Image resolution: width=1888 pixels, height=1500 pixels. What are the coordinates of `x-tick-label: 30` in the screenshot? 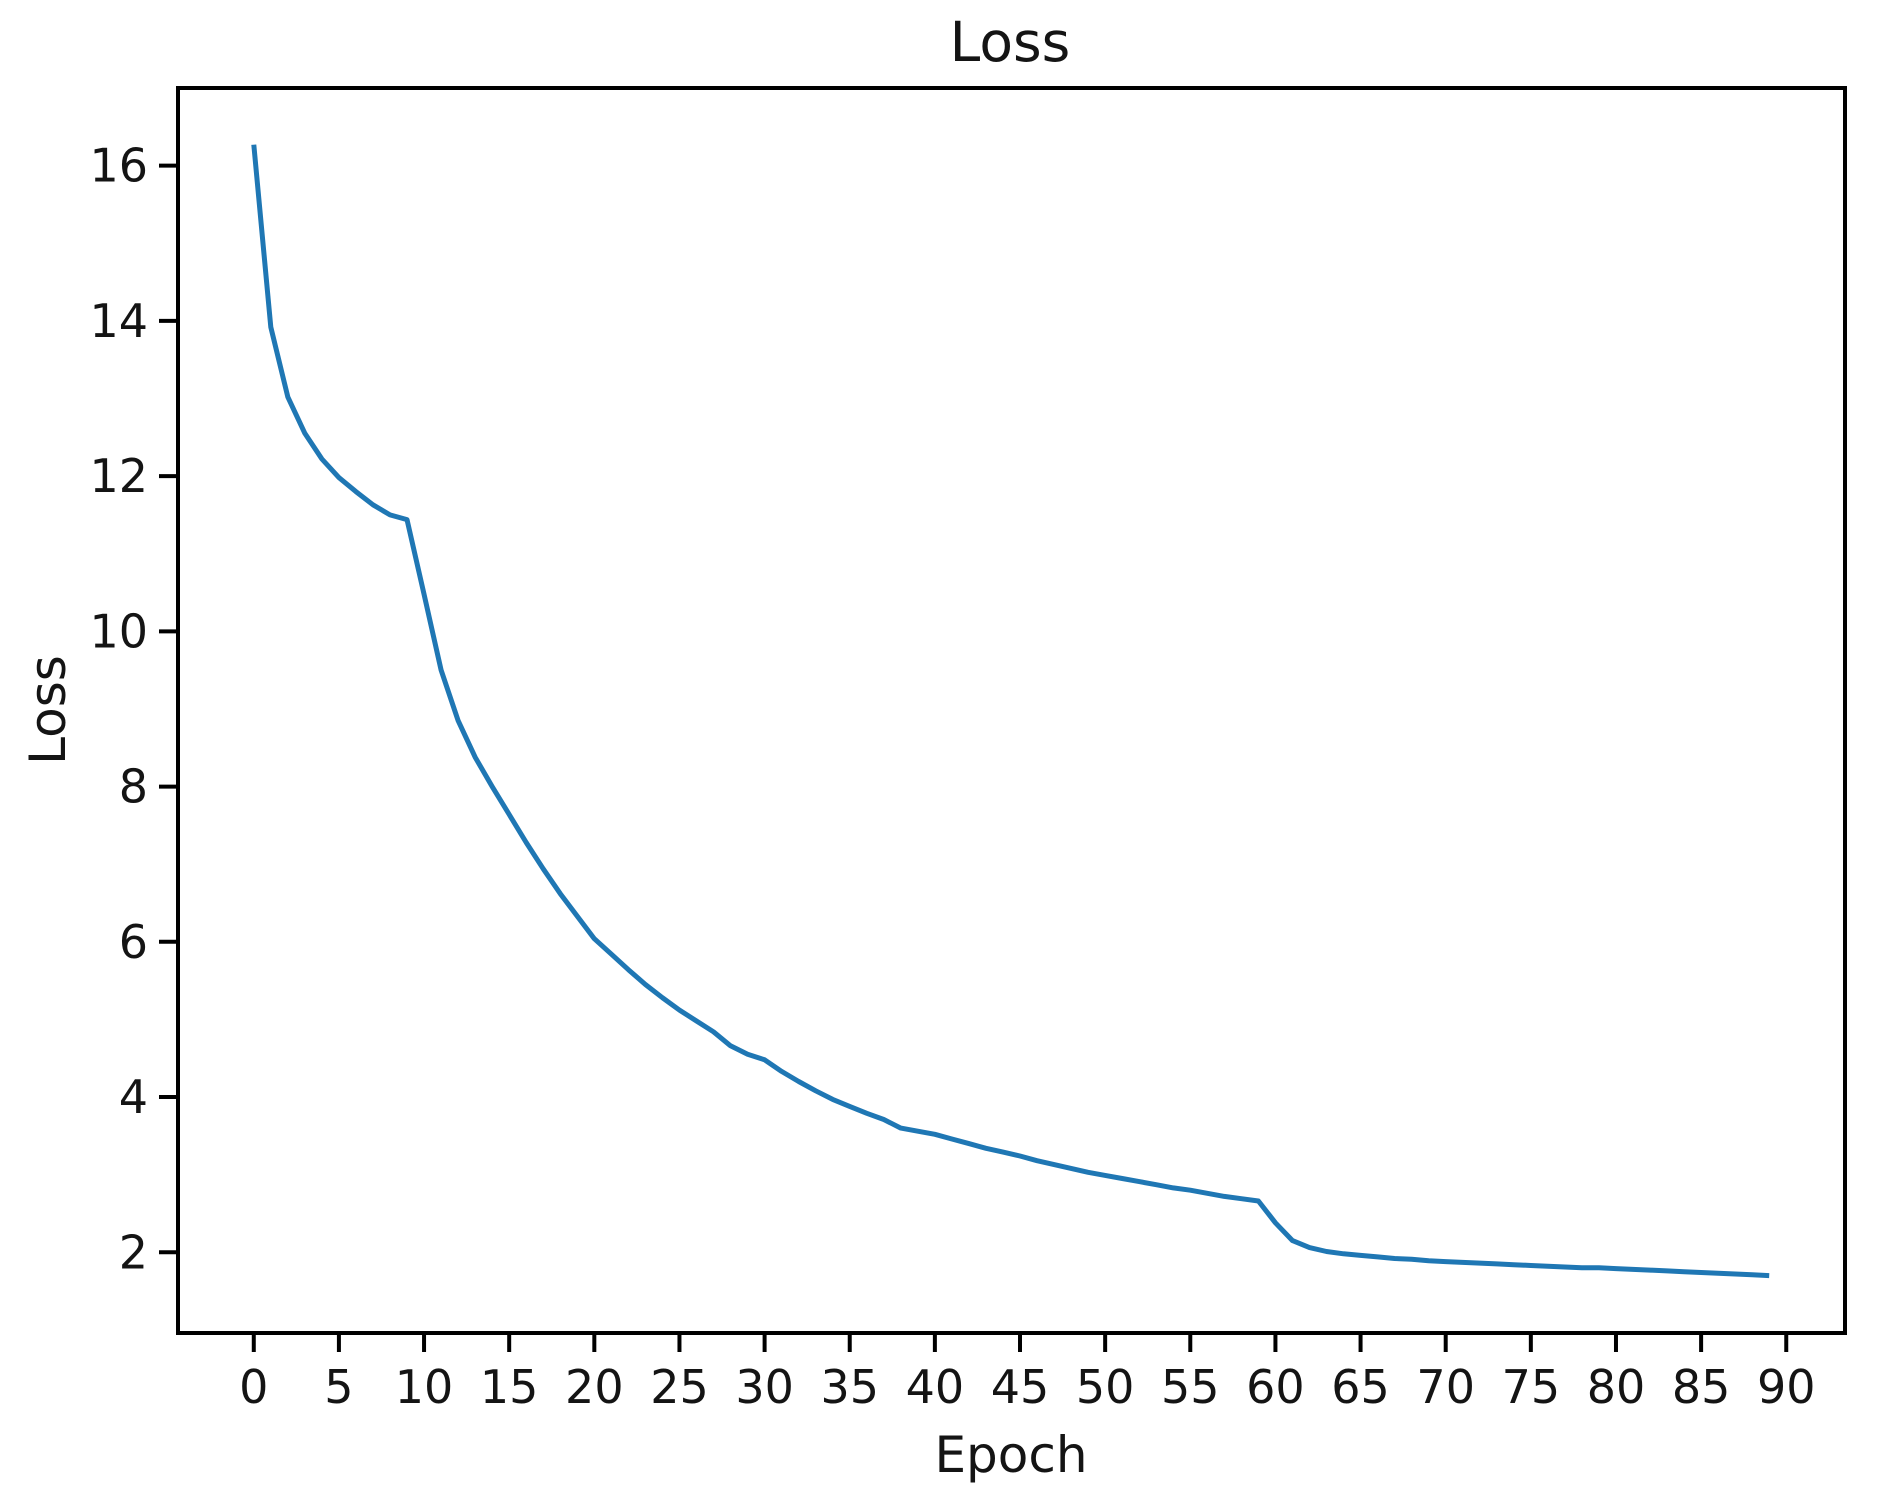 It's located at (764, 1387).